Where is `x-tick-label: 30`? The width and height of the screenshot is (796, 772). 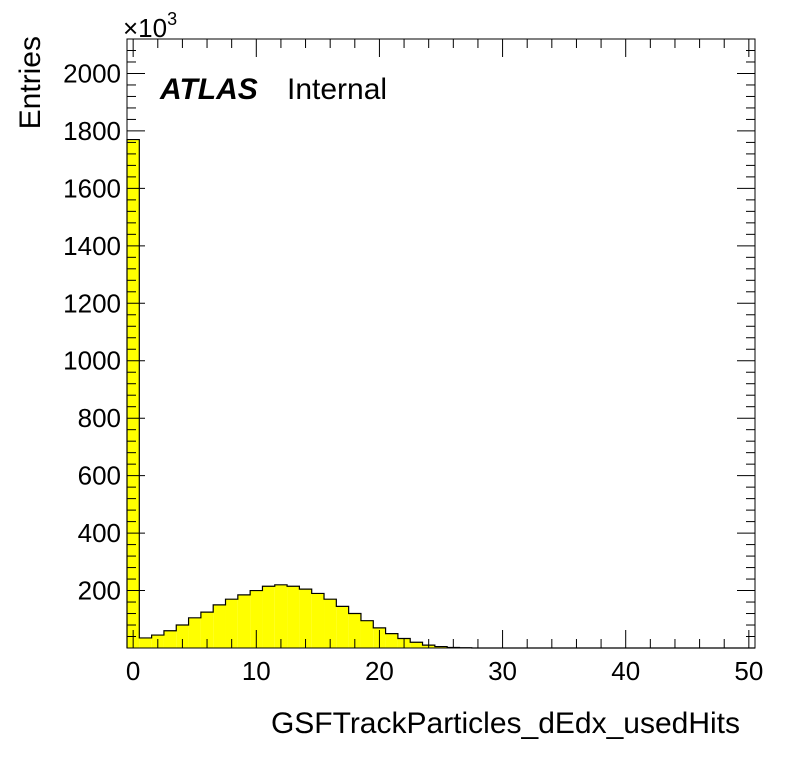 x-tick-label: 30 is located at coordinates (502, 671).